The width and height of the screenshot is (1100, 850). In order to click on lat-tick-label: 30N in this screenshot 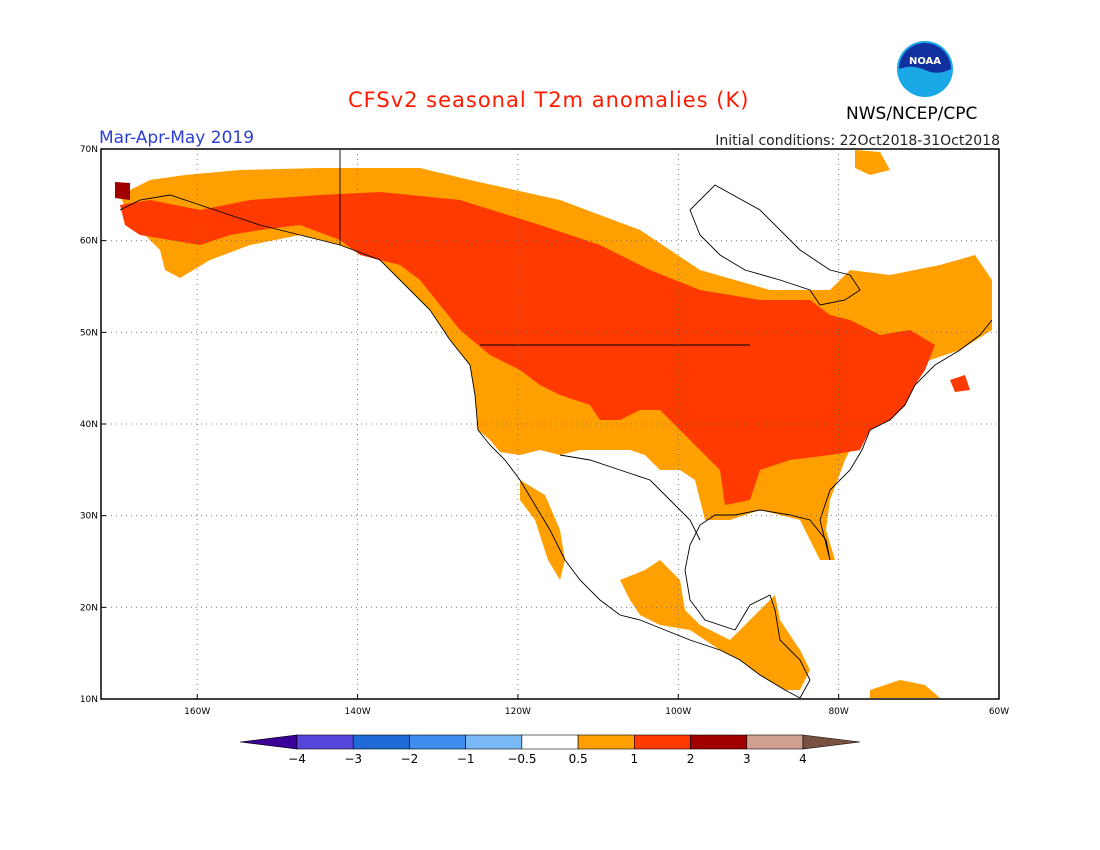, I will do `click(89, 517)`.